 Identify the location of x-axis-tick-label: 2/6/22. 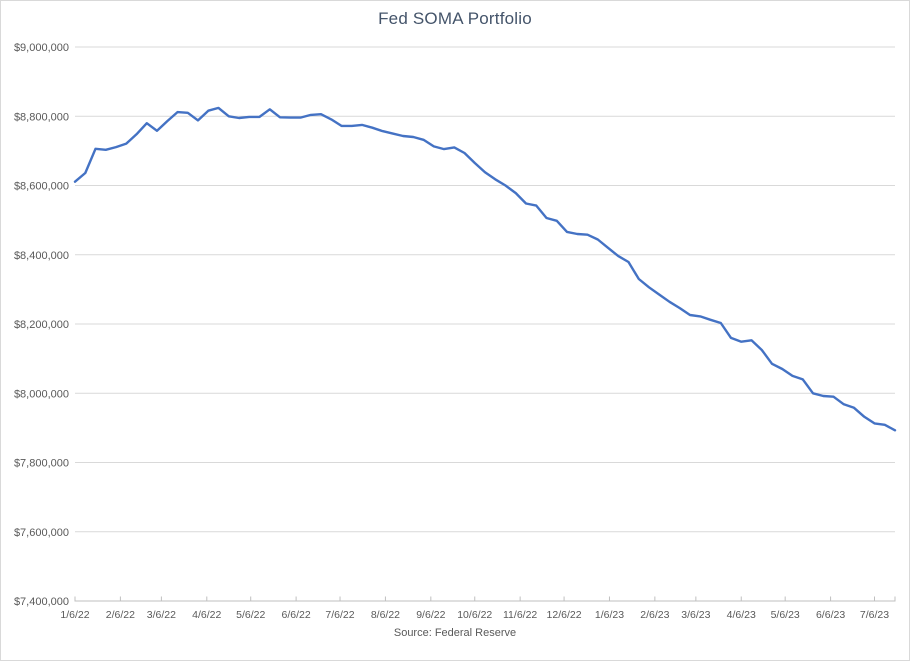
(120, 615).